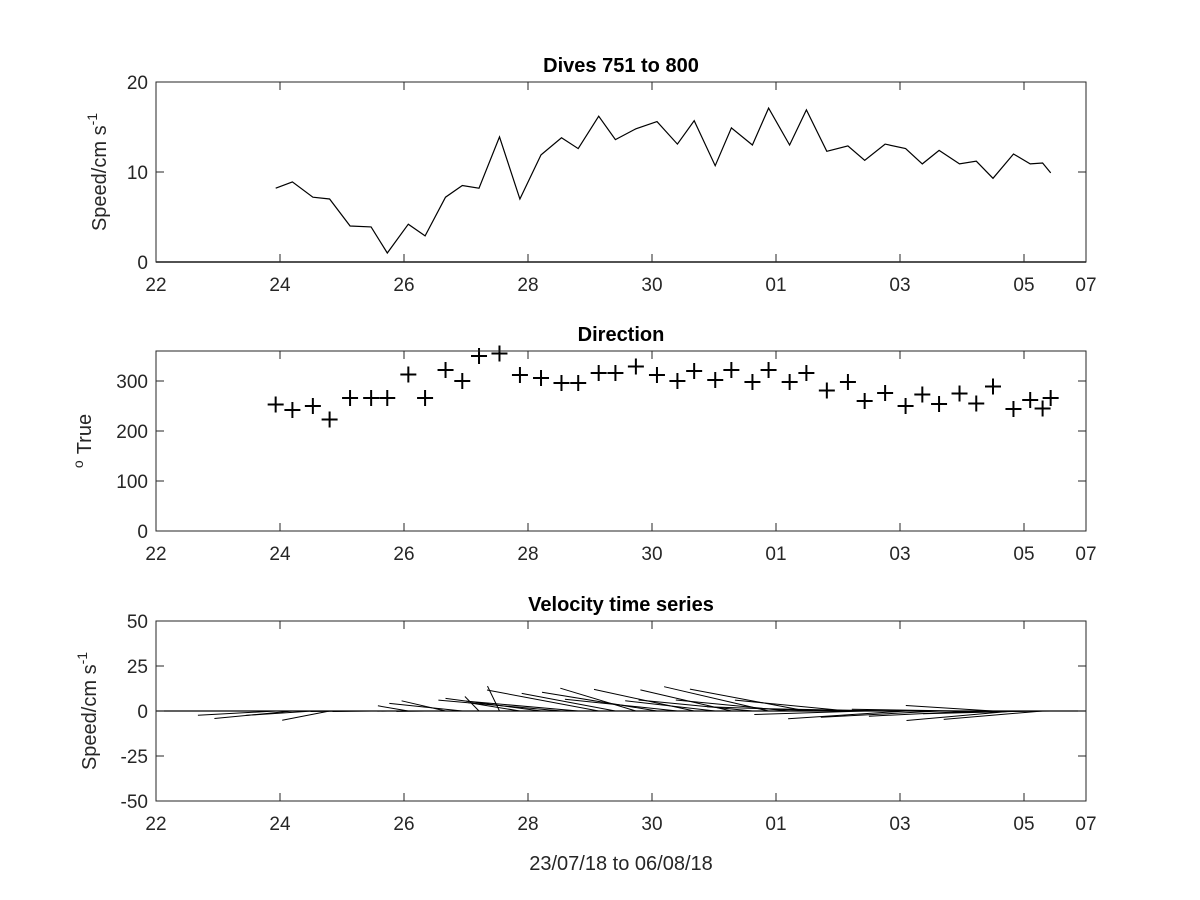  What do you see at coordinates (142, 712) in the screenshot?
I see `velocity-y-tick-label: 0` at bounding box center [142, 712].